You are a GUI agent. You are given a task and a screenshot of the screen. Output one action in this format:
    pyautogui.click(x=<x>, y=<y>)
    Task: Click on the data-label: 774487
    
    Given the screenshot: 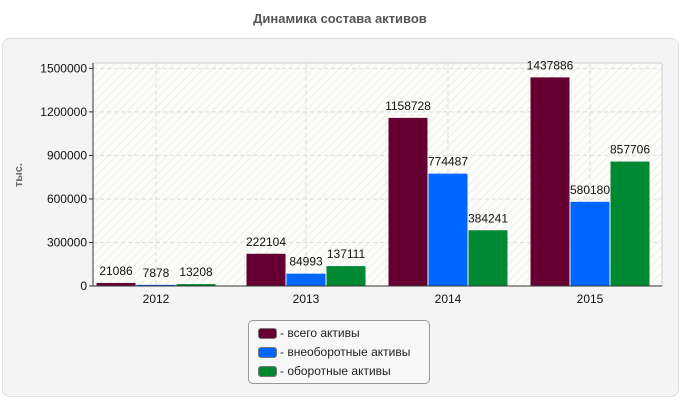 What is the action you would take?
    pyautogui.click(x=448, y=162)
    